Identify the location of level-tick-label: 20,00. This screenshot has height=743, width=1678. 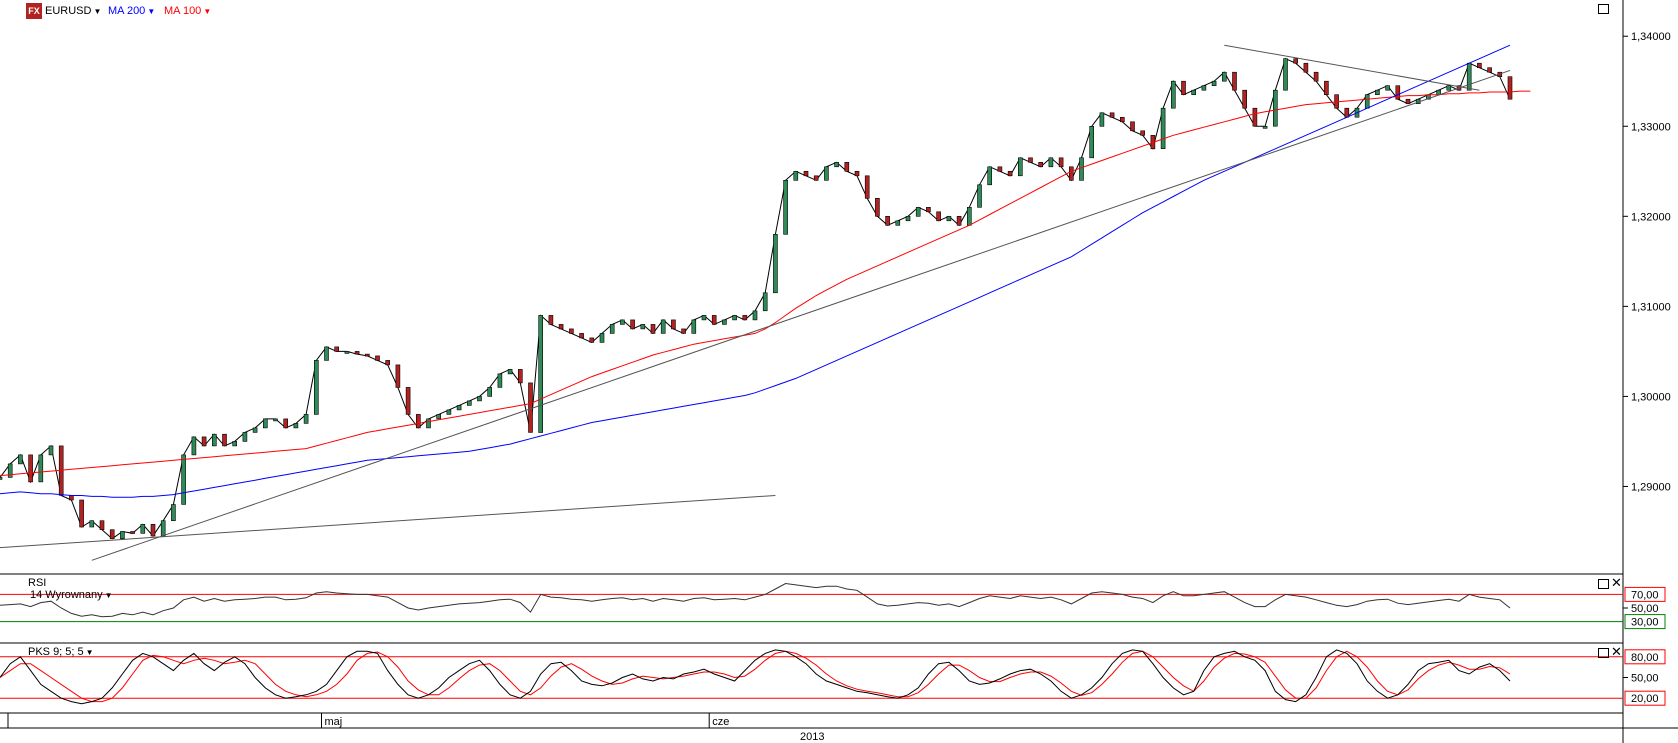
(1645, 699).